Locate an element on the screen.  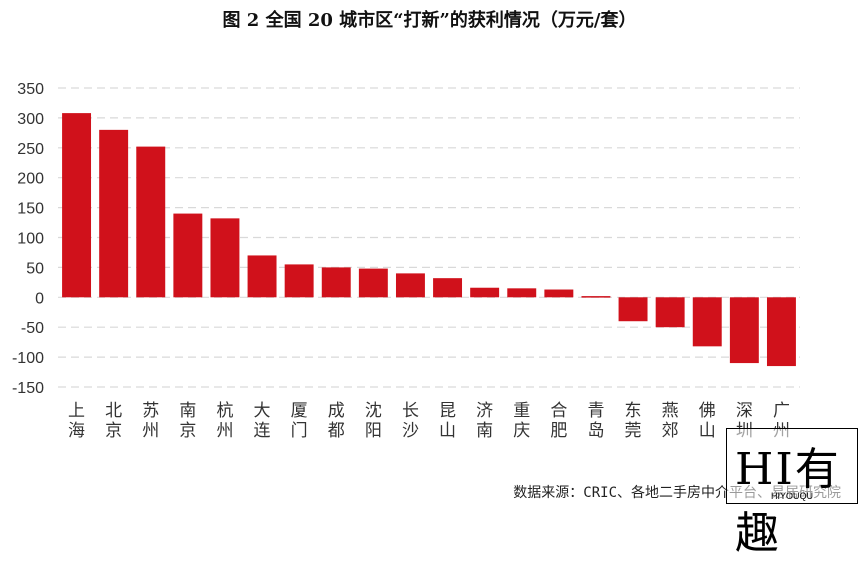
x-category-label: 长沙 is located at coordinates (410, 421).